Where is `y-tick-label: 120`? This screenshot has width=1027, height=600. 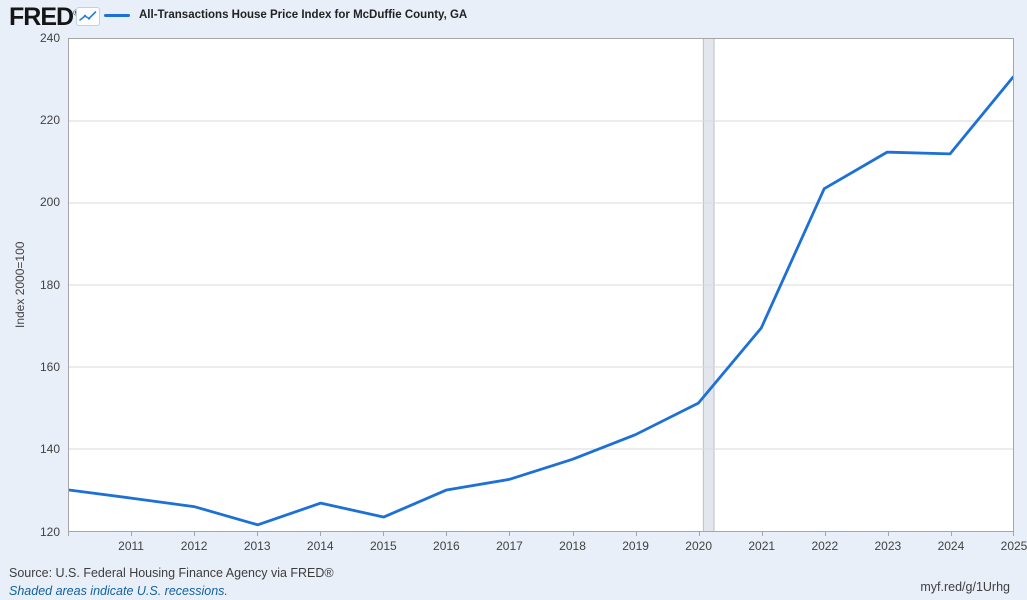
y-tick-label: 120 is located at coordinates (49, 531).